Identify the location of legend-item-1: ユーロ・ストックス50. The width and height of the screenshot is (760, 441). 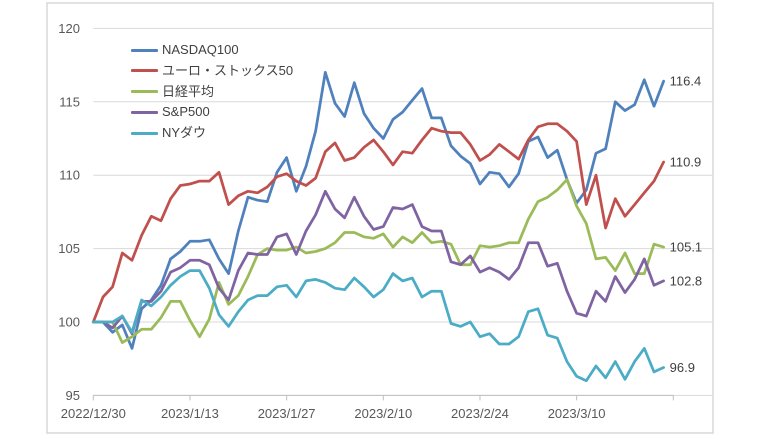
(212, 71).